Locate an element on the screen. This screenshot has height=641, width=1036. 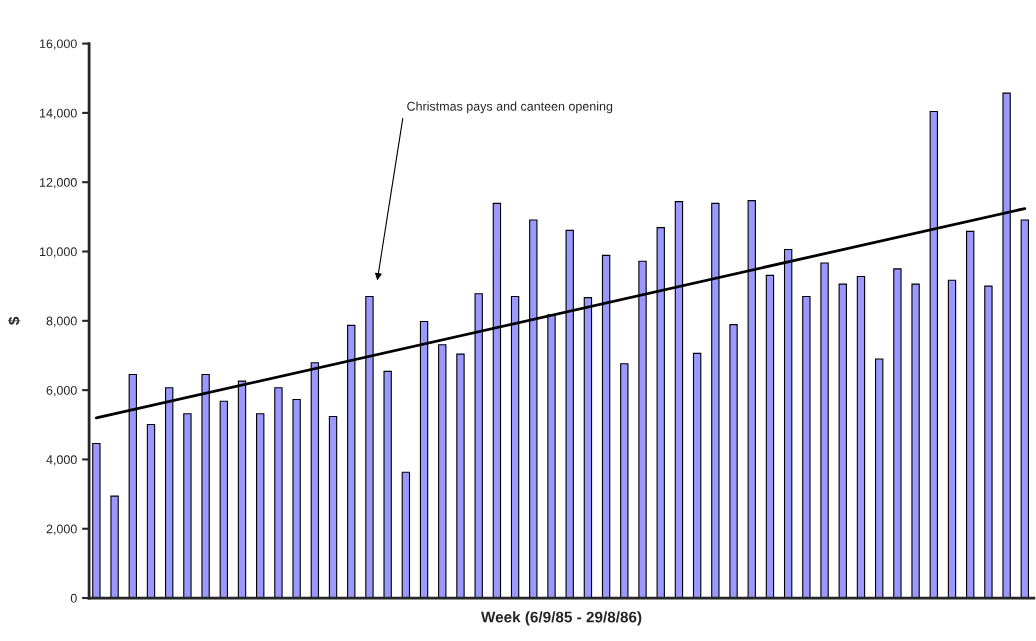
y-tick-label: 0 is located at coordinates (73, 598).